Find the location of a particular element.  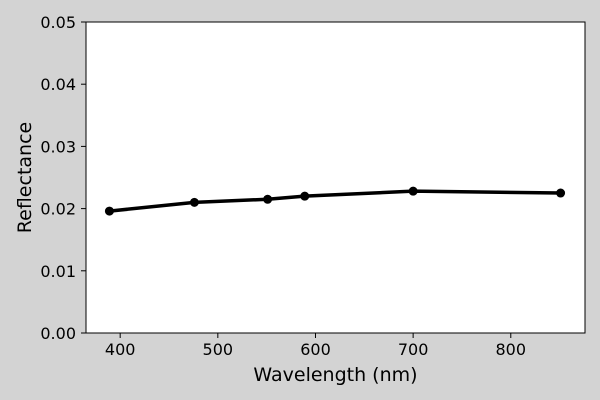

y-tick-label: 0.01 is located at coordinates (58, 271).